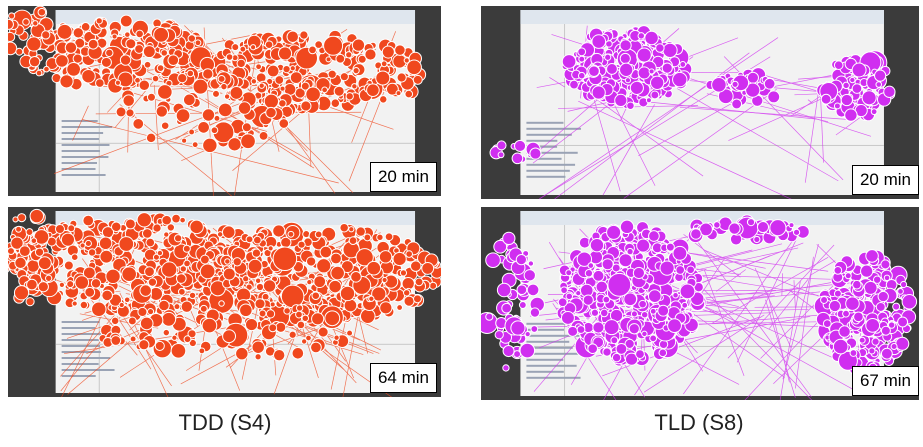 This screenshot has height=447, width=923. I want to click on fixation-markers, so click(692, 95).